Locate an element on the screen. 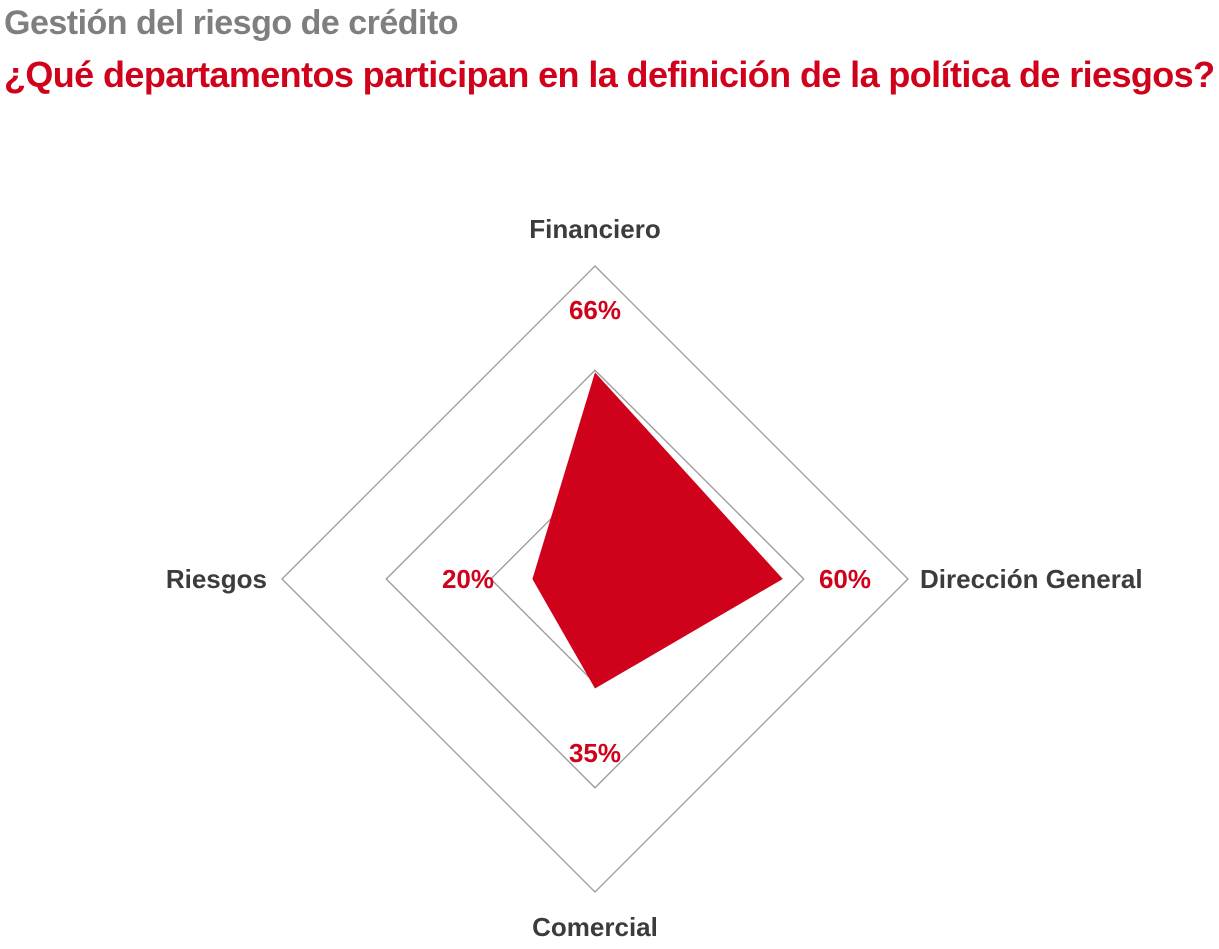  chart-kicker: Gestión del riesgo de crédito is located at coordinates (231, 23).